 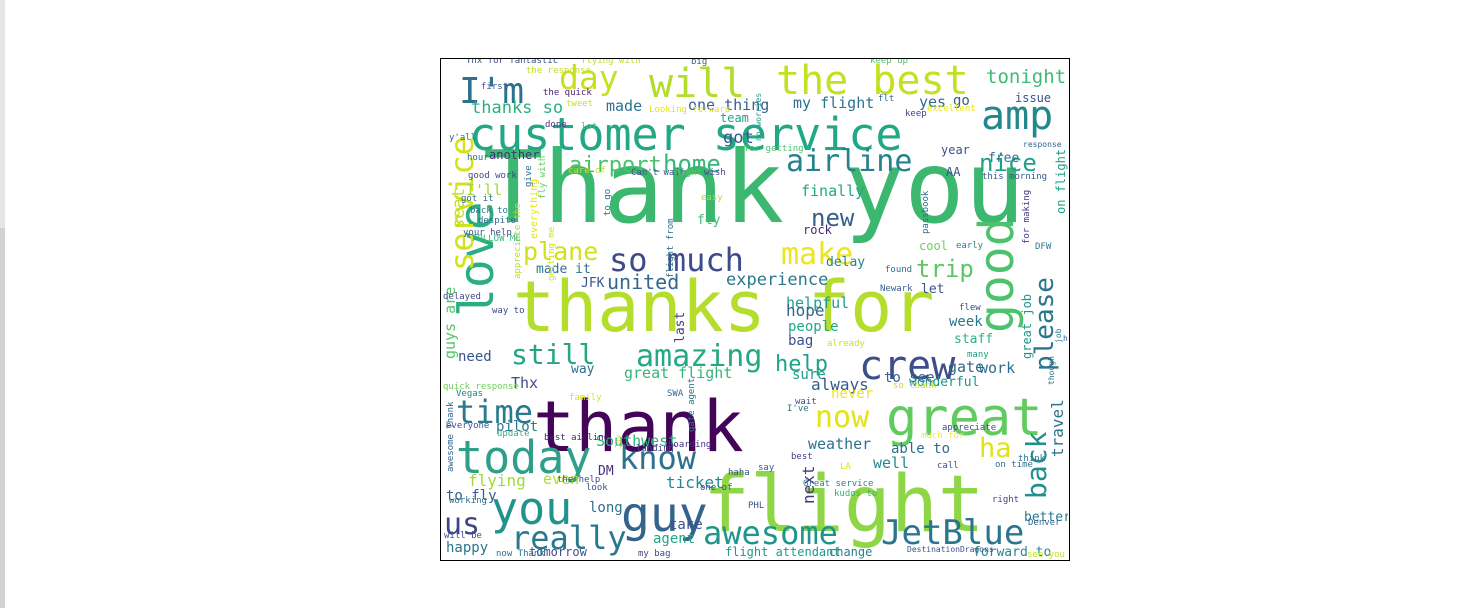 What do you see at coordinates (952, 533) in the screenshot?
I see `word-cloud-word: JetBlue` at bounding box center [952, 533].